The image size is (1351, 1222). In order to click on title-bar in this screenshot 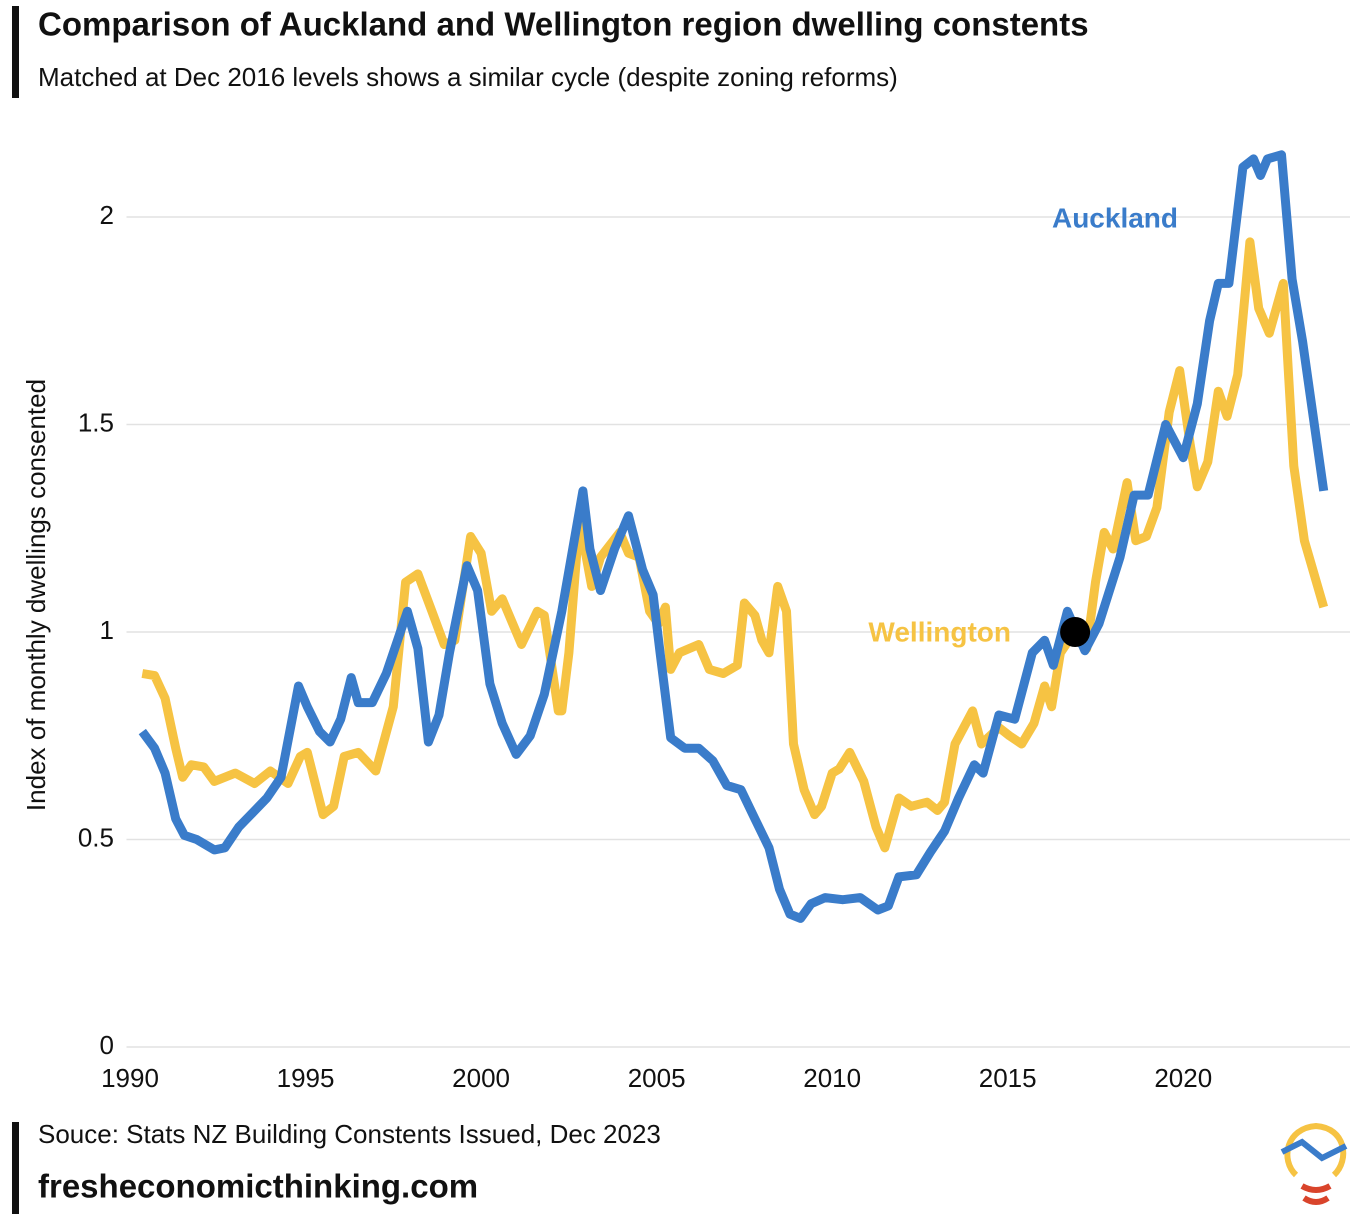, I will do `click(15, 52)`.